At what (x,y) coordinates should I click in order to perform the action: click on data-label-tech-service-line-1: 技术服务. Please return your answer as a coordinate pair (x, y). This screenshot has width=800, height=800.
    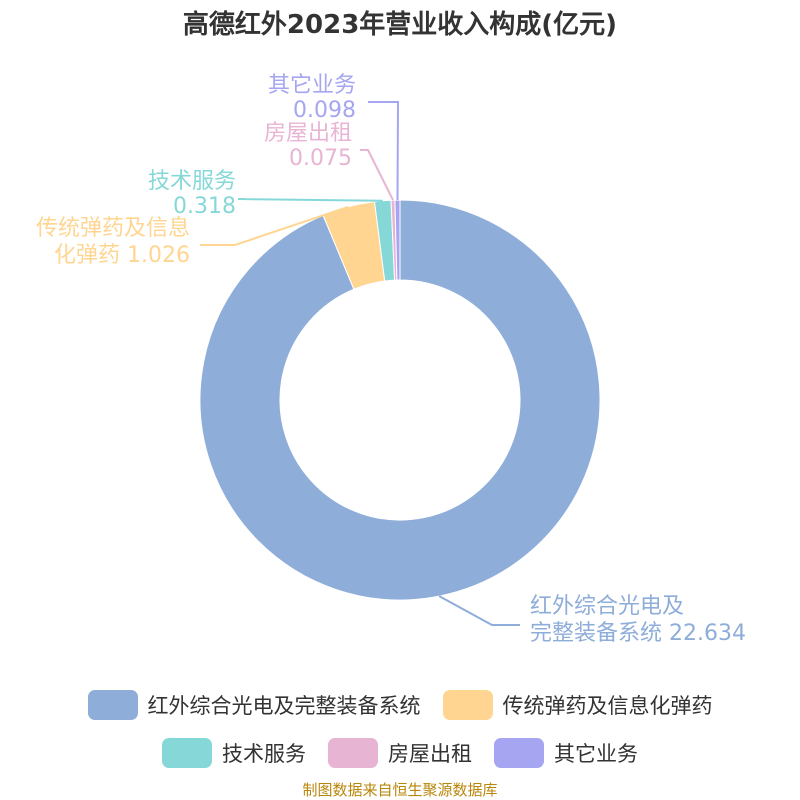
    Looking at the image, I should click on (192, 181).